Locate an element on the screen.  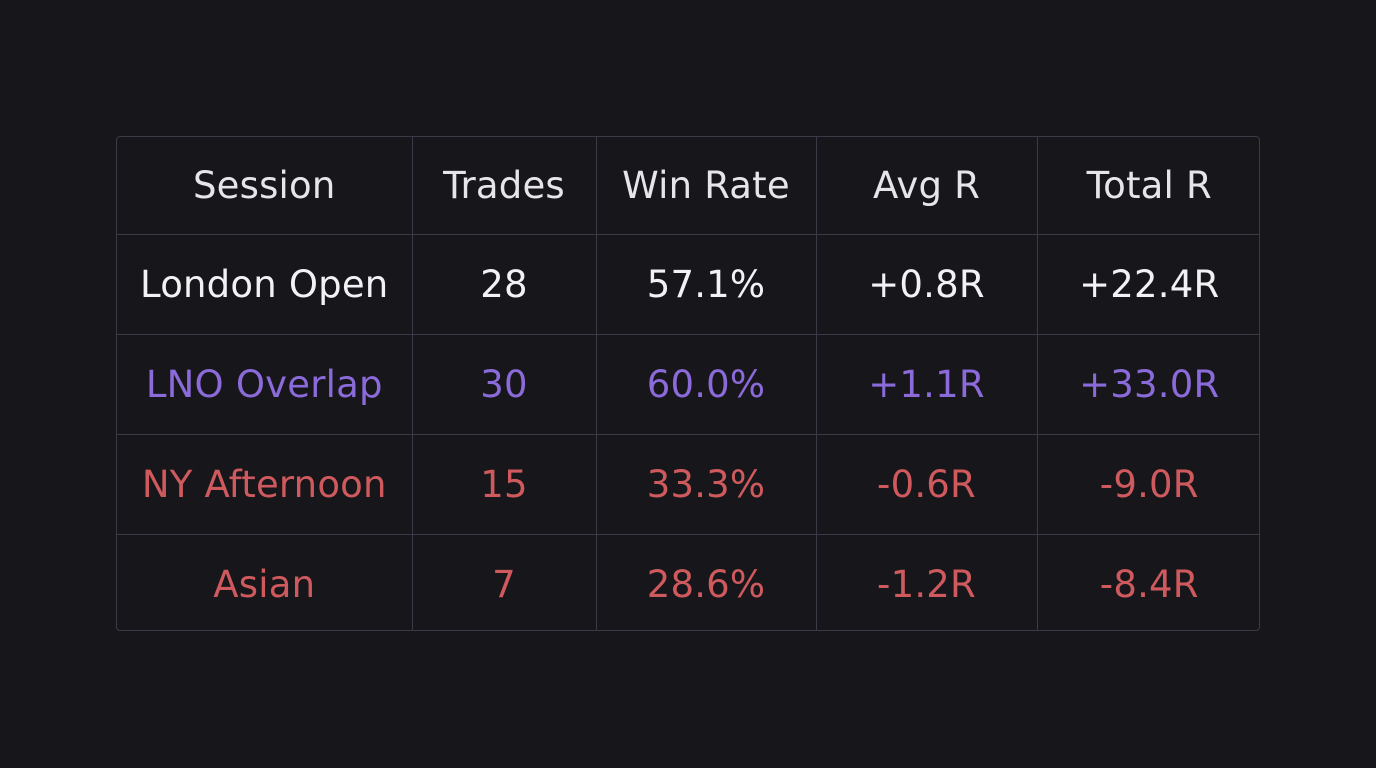
cell-session: London Open is located at coordinates (265, 284).